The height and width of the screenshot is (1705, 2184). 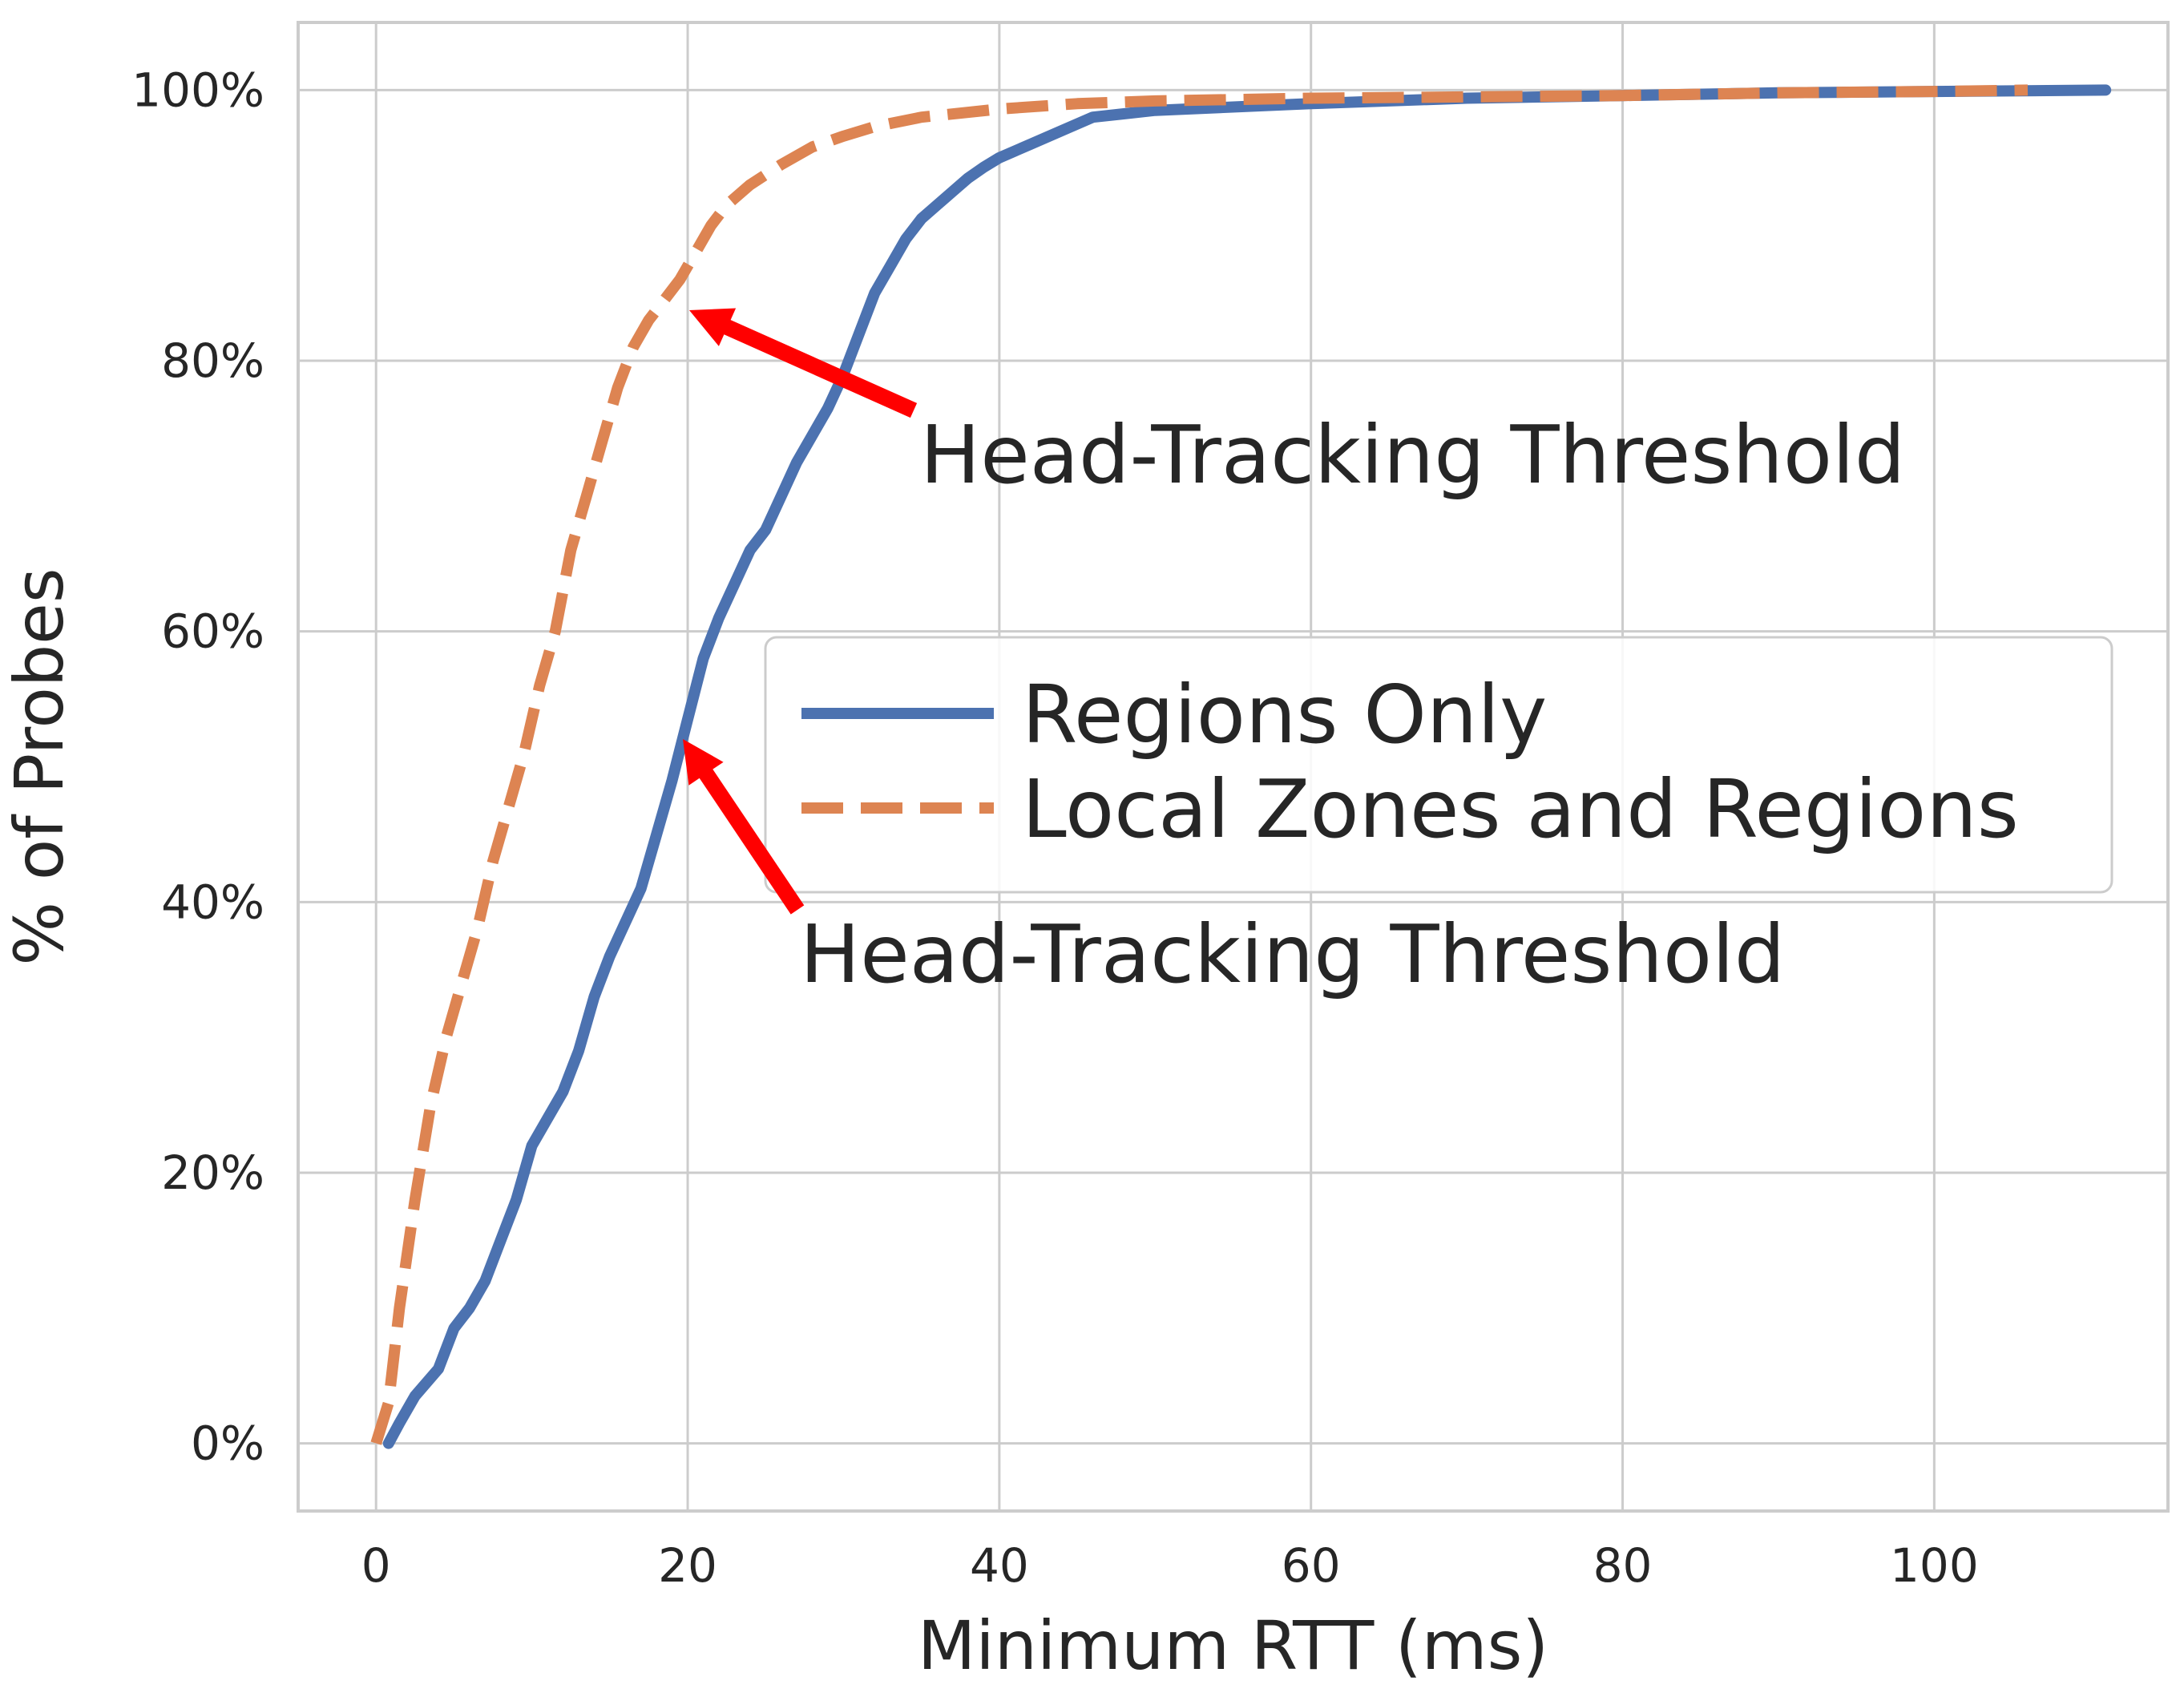 I want to click on y-tick-label-0: 0%, so click(x=228, y=1443).